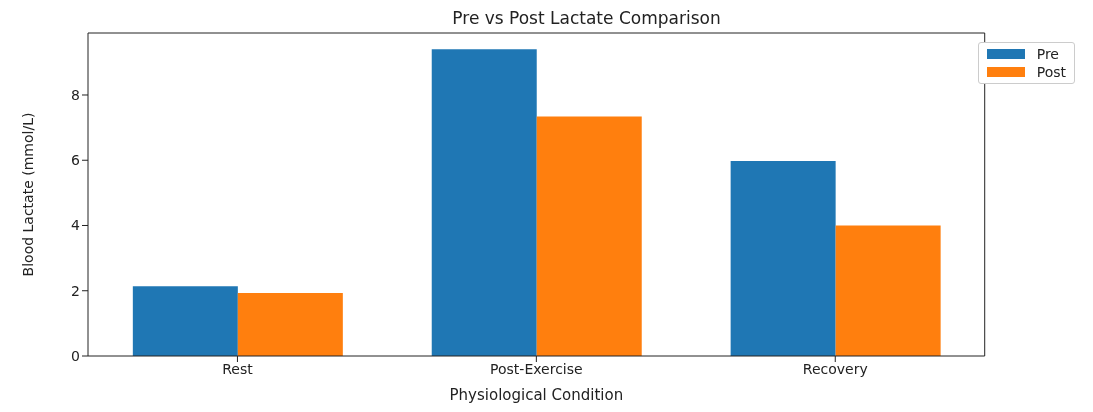  What do you see at coordinates (586, 18) in the screenshot?
I see `chart-title: Pre vs Post Lactate Comparison` at bounding box center [586, 18].